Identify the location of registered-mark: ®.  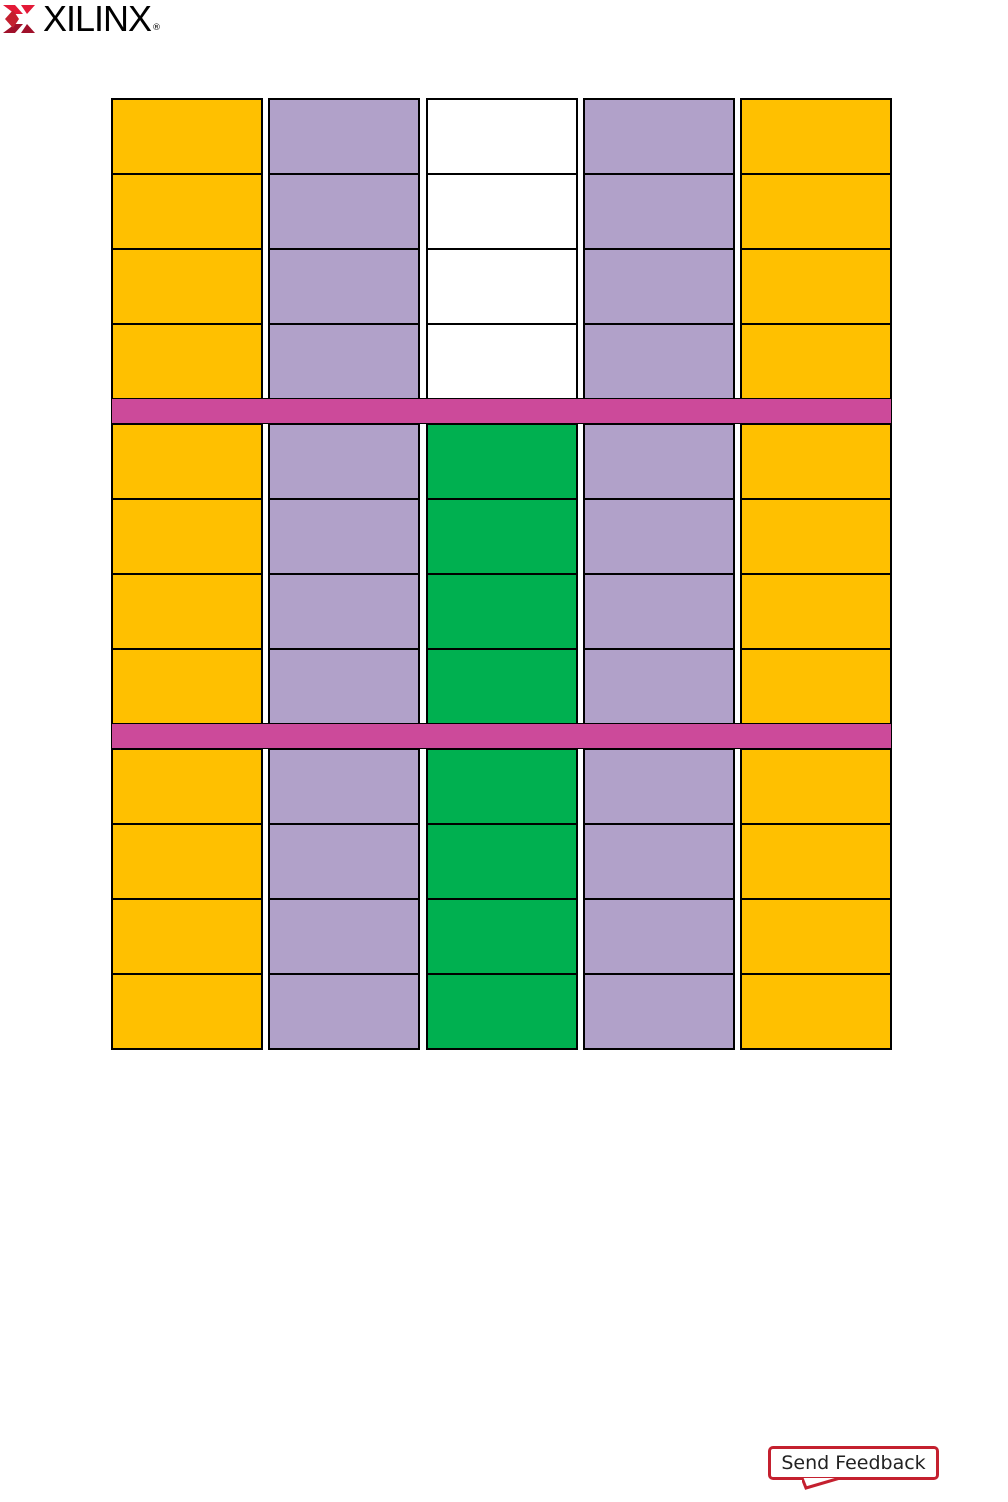
(157, 28).